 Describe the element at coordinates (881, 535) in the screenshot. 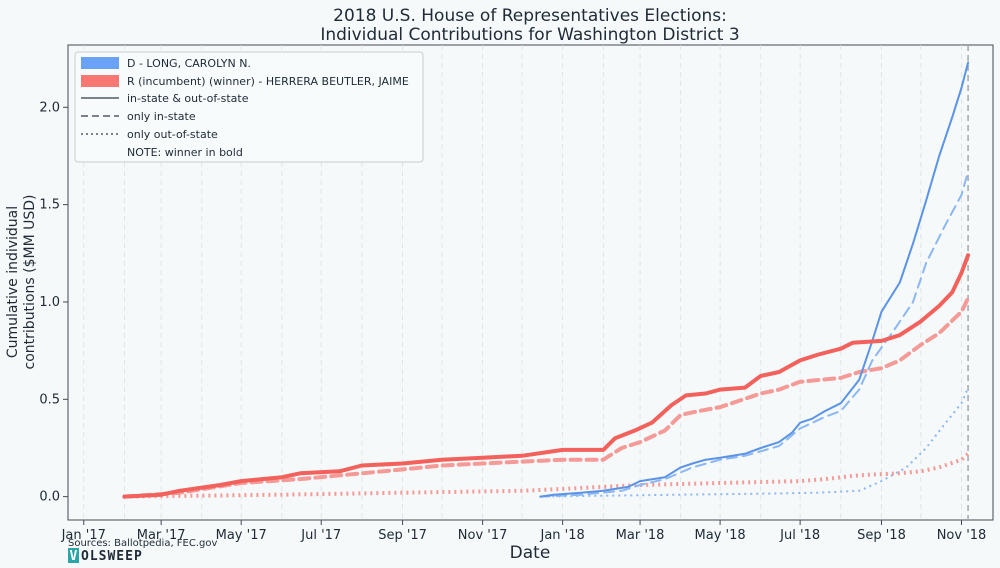

I see `x-tick-label: Sep '18` at that location.